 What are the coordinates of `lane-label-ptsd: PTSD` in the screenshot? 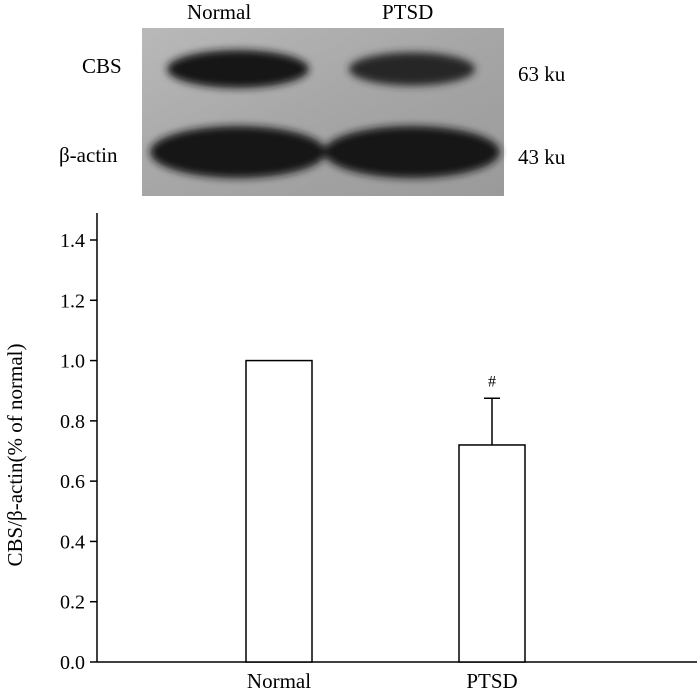 It's located at (408, 12).